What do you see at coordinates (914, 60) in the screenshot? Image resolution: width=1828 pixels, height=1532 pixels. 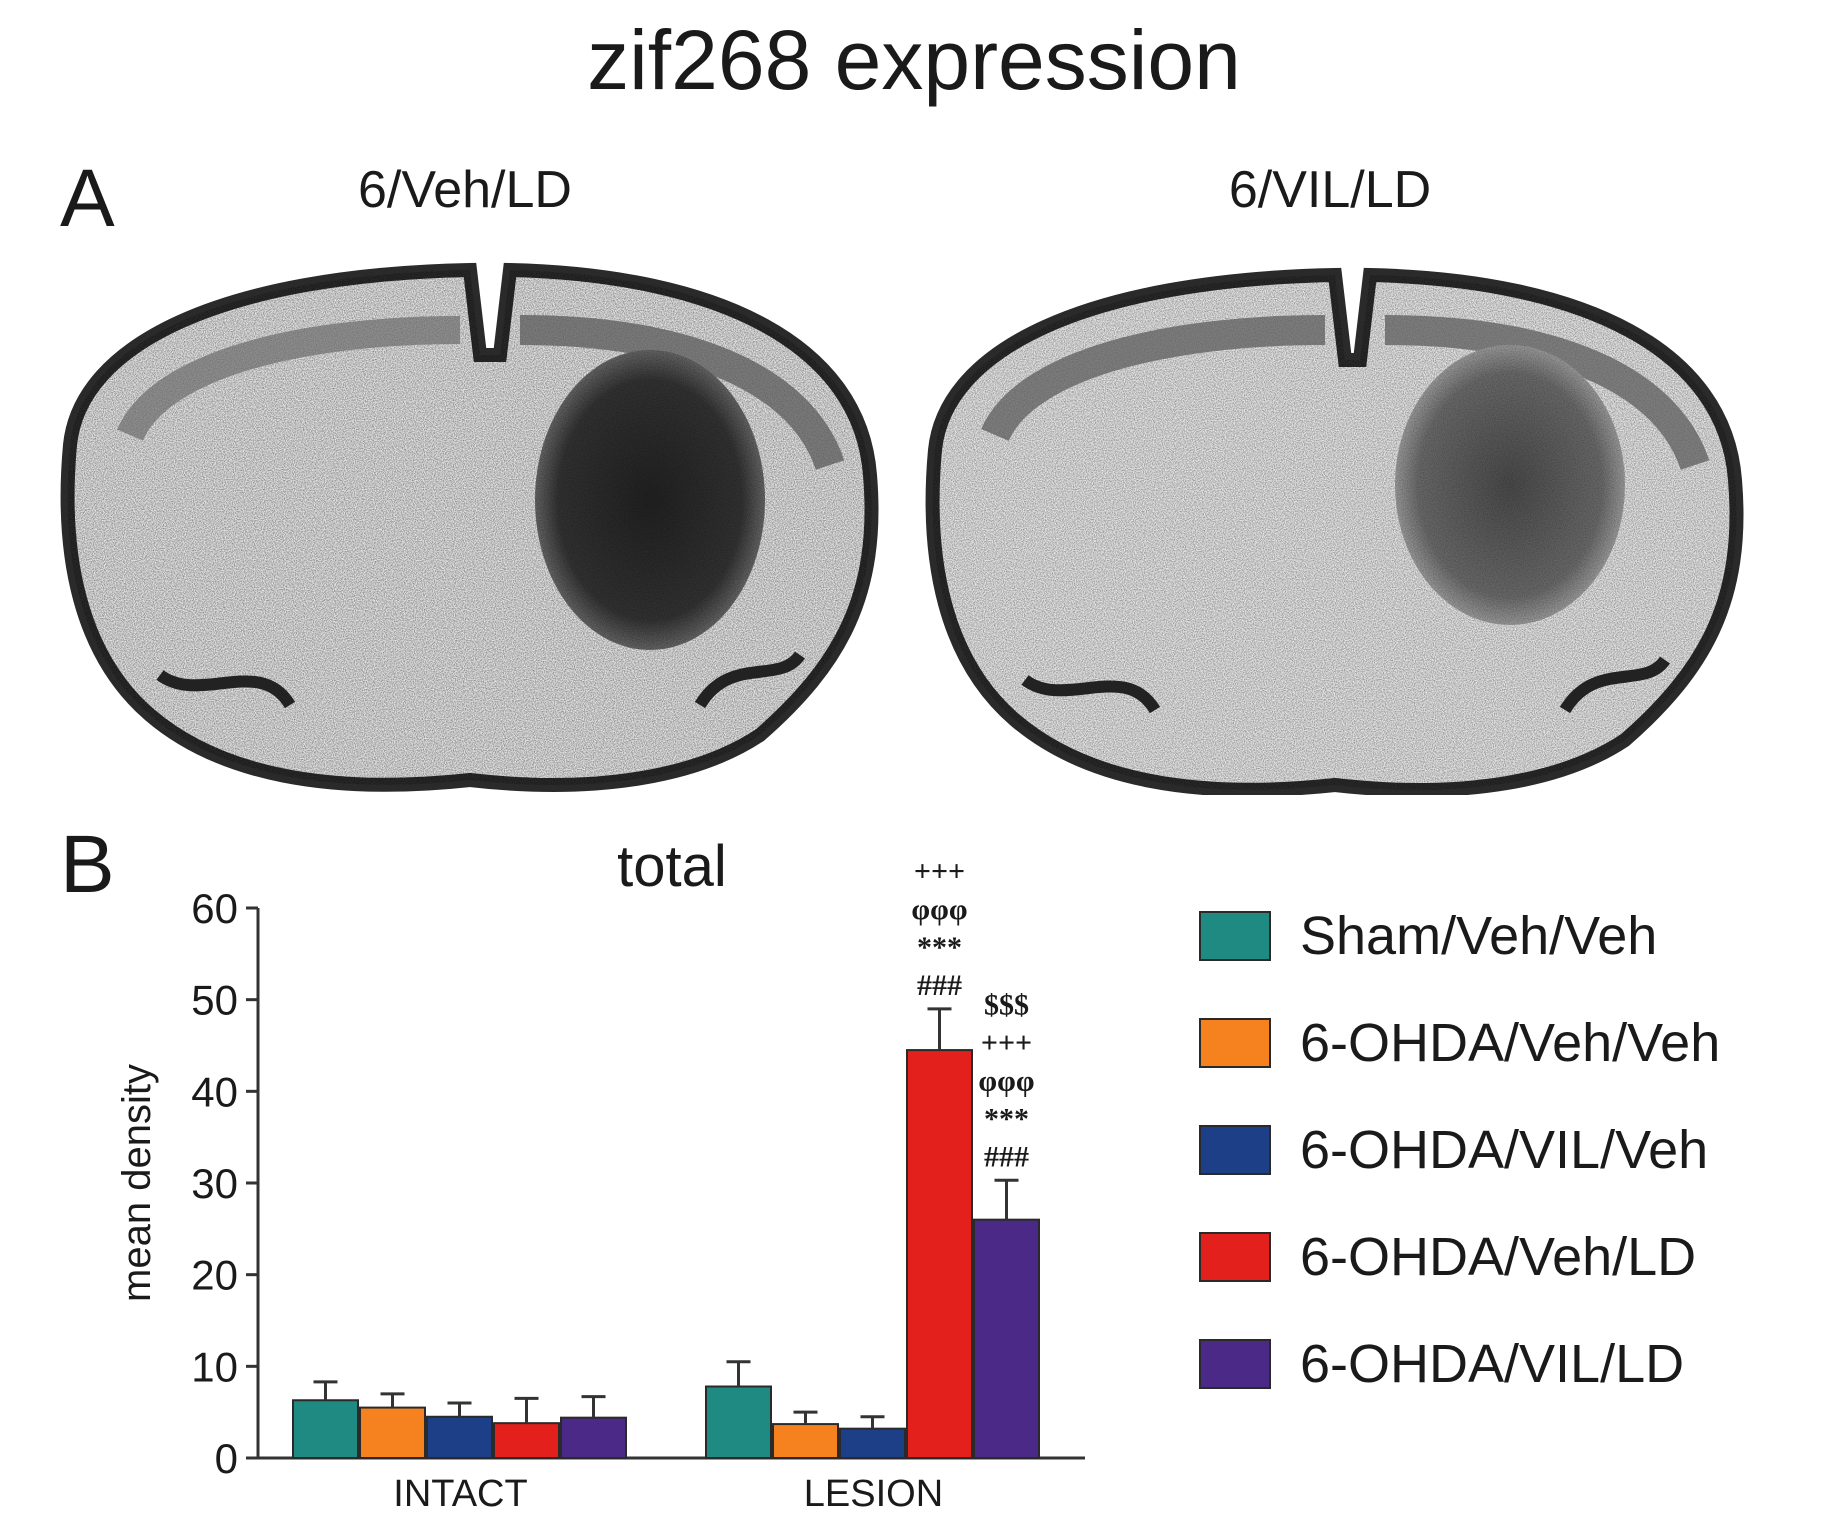 I see `figure-title: zif268 expression` at bounding box center [914, 60].